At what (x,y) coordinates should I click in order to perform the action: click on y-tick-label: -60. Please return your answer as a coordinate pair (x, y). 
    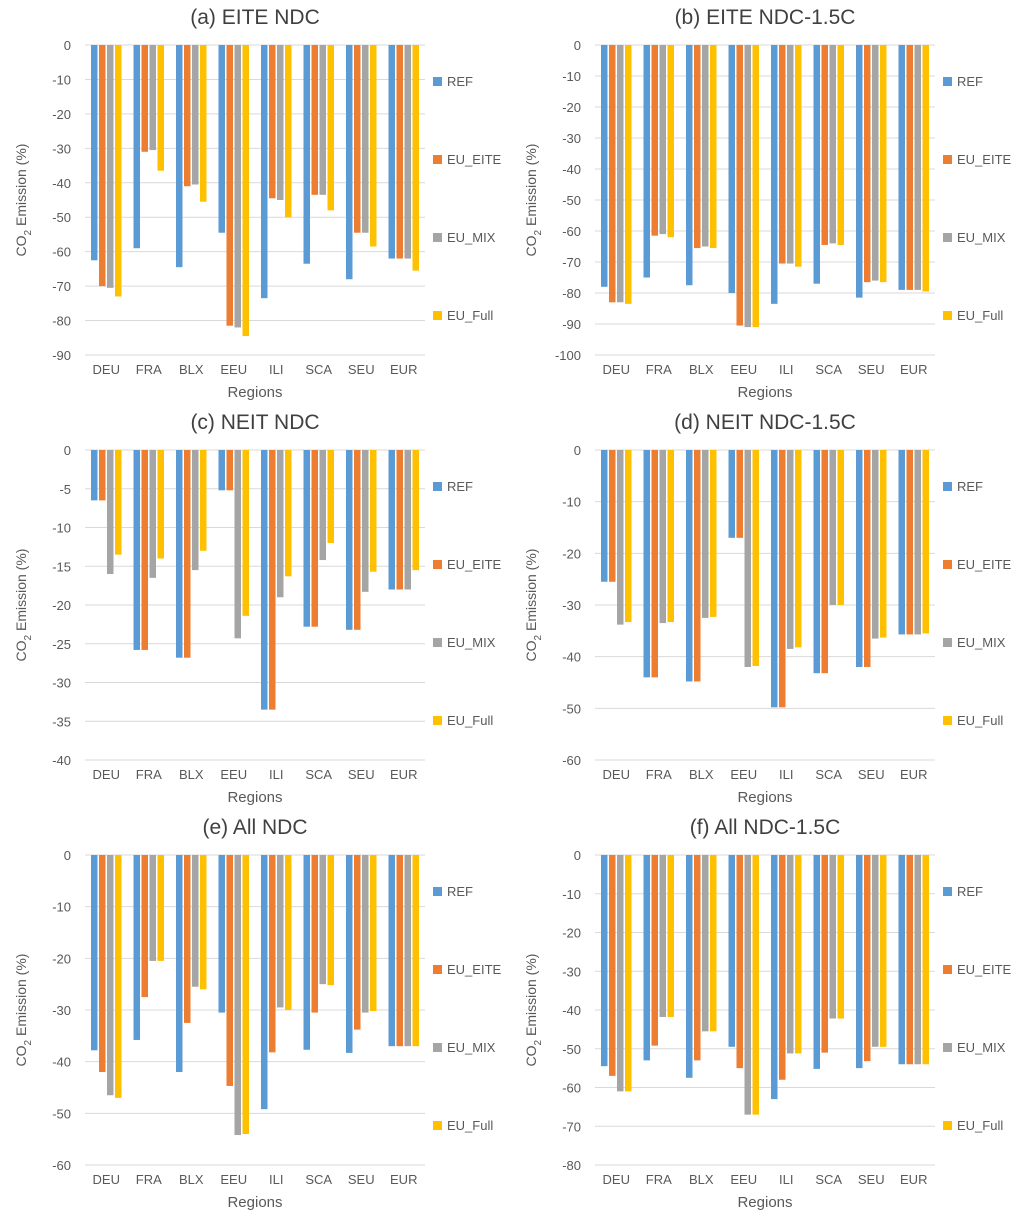
    Looking at the image, I should click on (61, 1165).